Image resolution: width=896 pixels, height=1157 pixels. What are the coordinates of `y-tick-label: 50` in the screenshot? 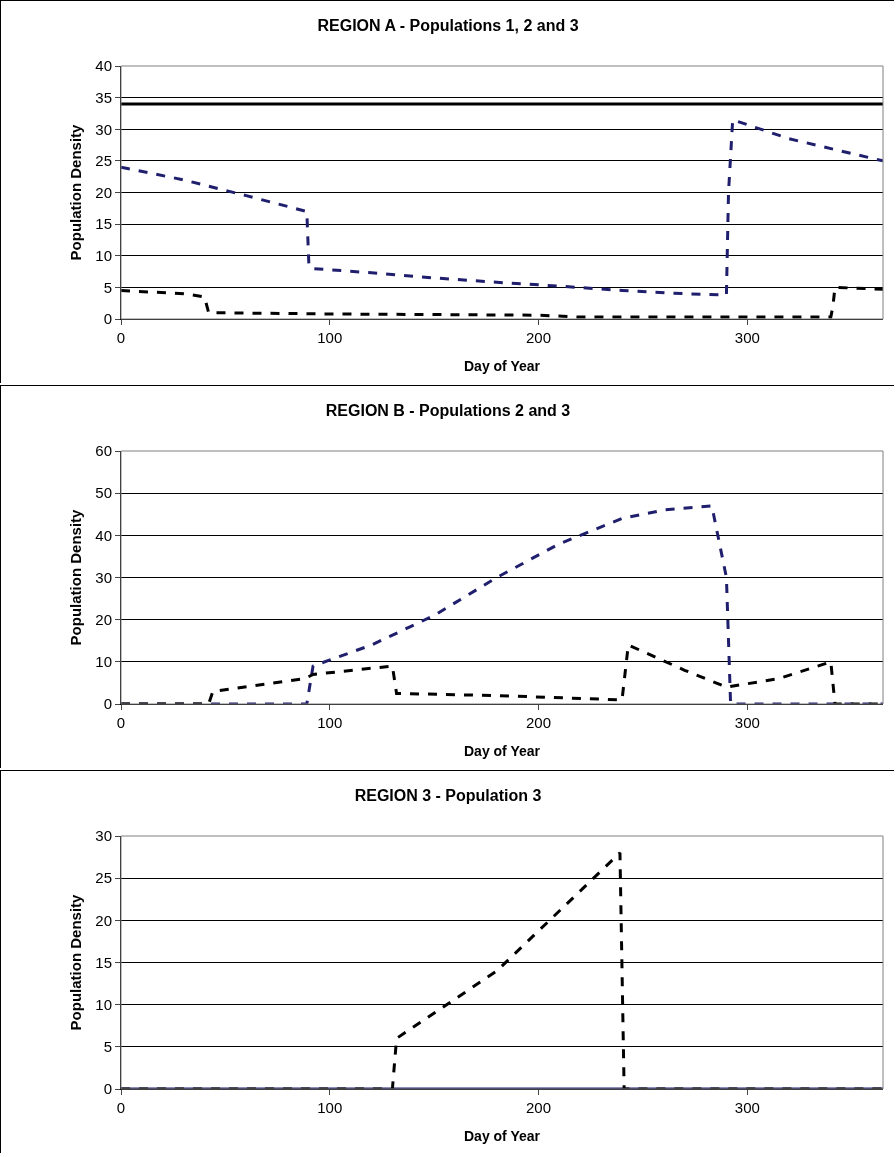 It's located at (103, 493).